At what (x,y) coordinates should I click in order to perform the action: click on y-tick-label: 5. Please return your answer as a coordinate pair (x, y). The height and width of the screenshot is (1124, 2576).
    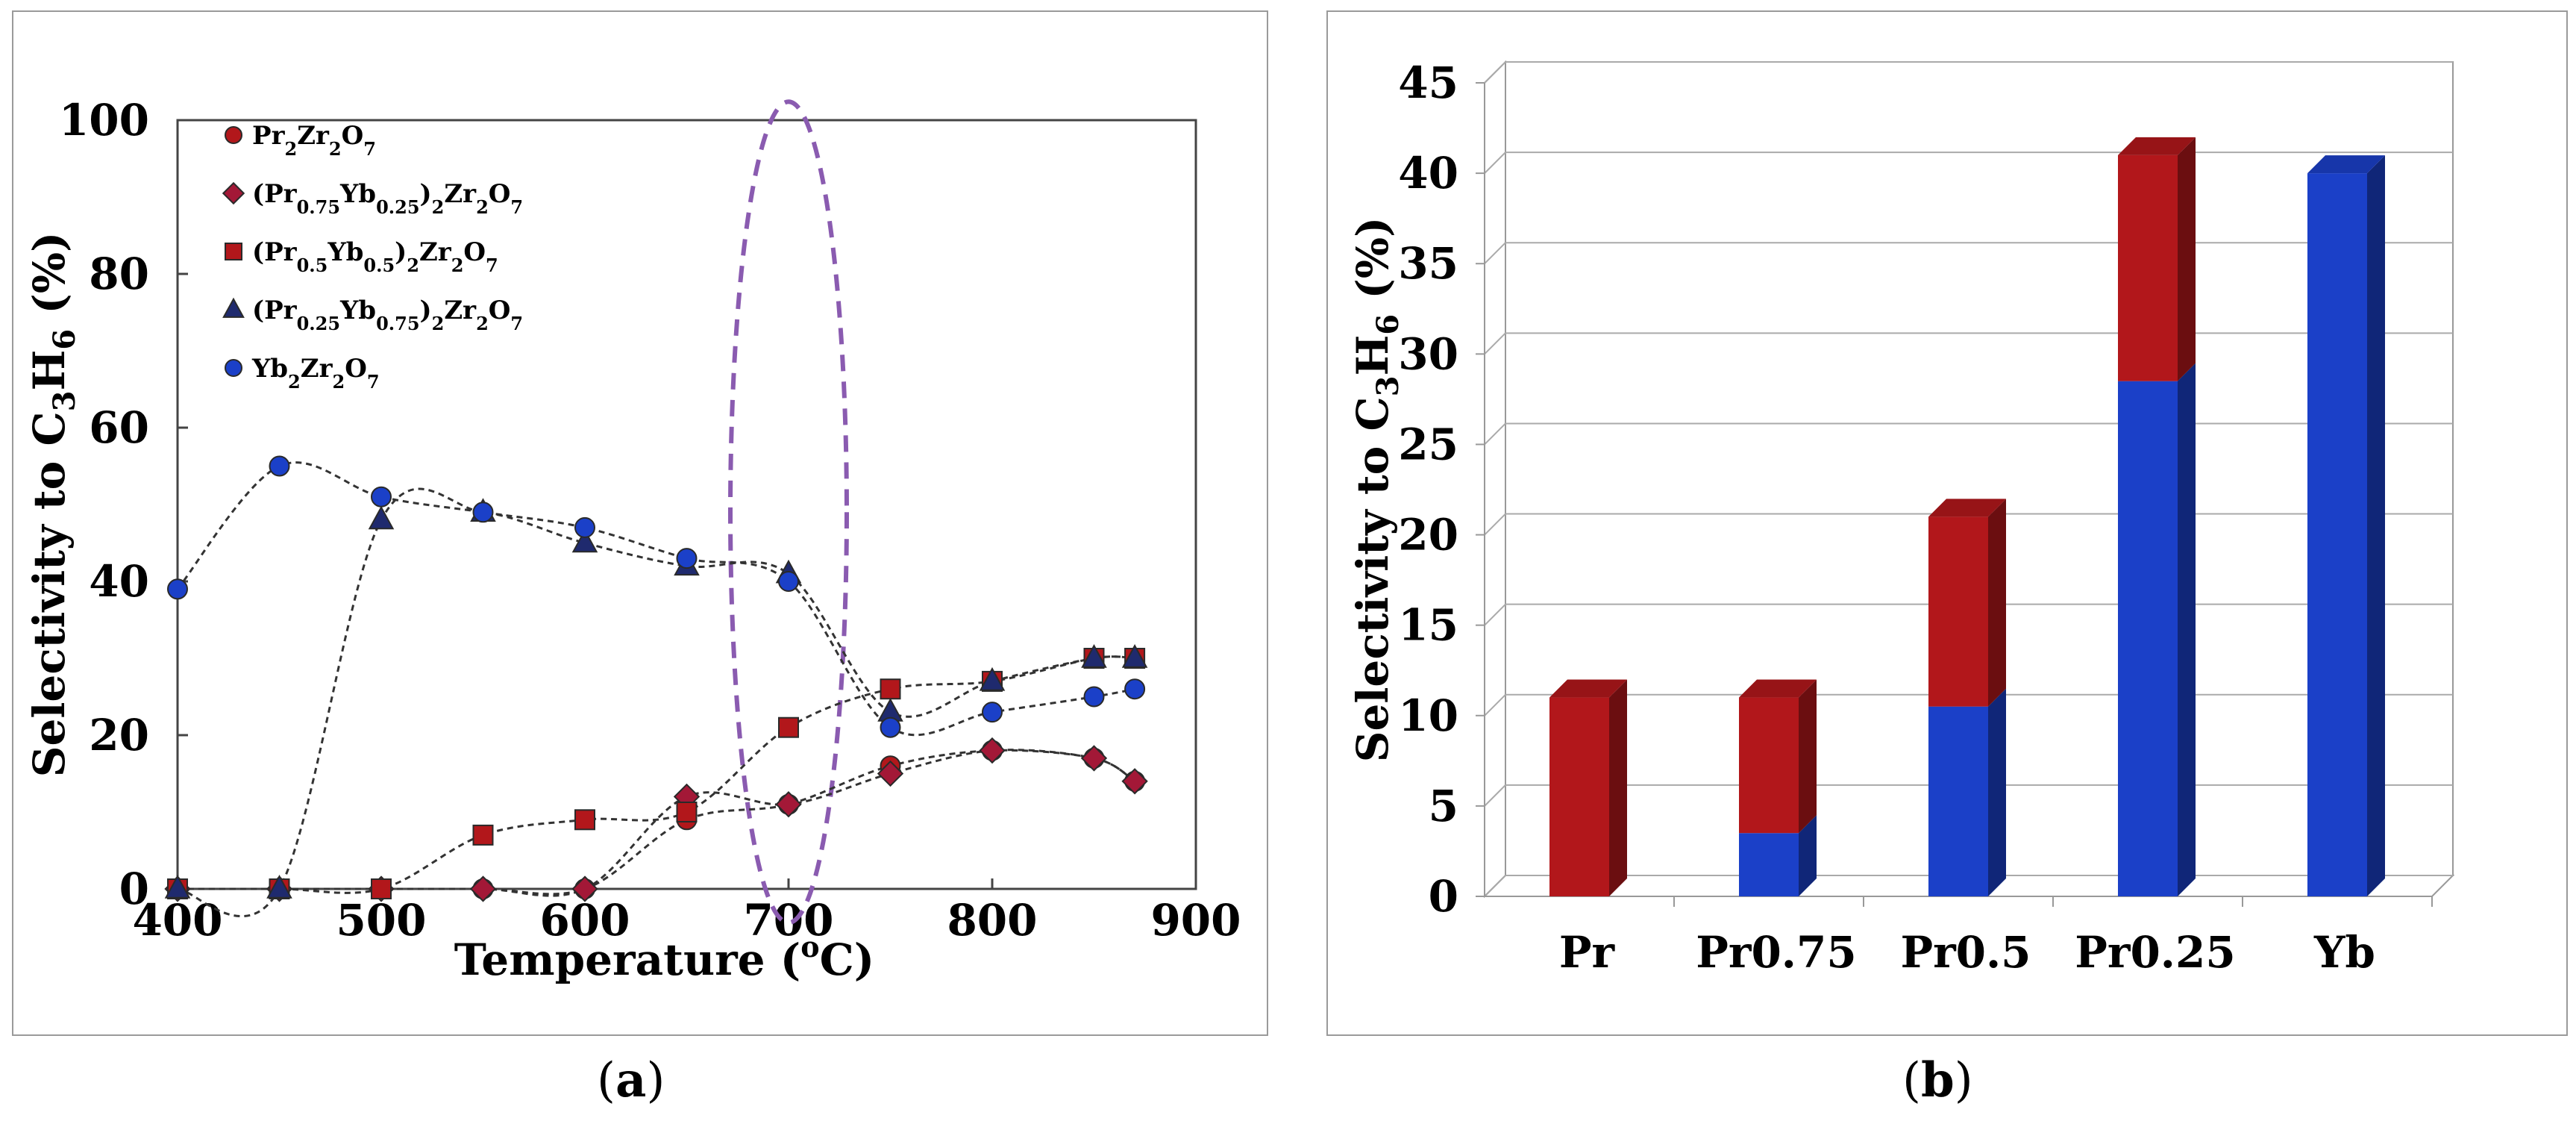
    Looking at the image, I should click on (1443, 806).